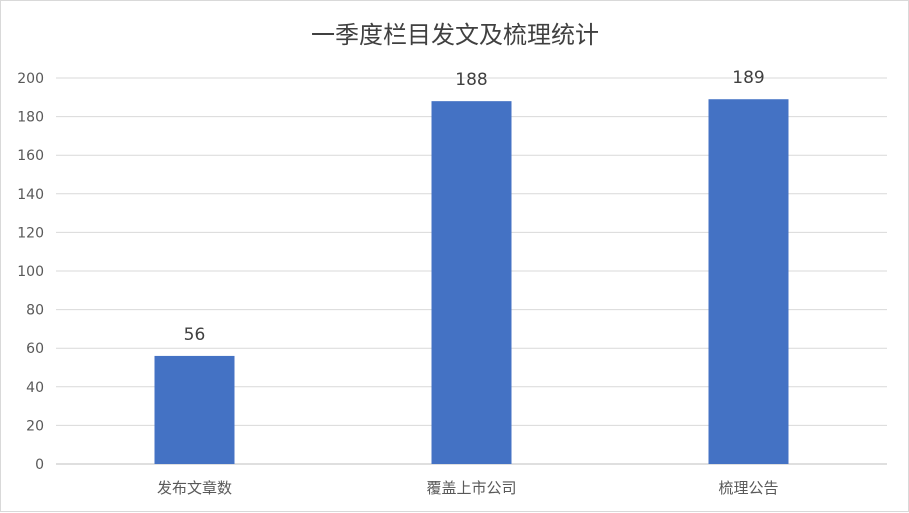 This screenshot has width=909, height=513. What do you see at coordinates (30, 195) in the screenshot?
I see `y-tick-label: 140` at bounding box center [30, 195].